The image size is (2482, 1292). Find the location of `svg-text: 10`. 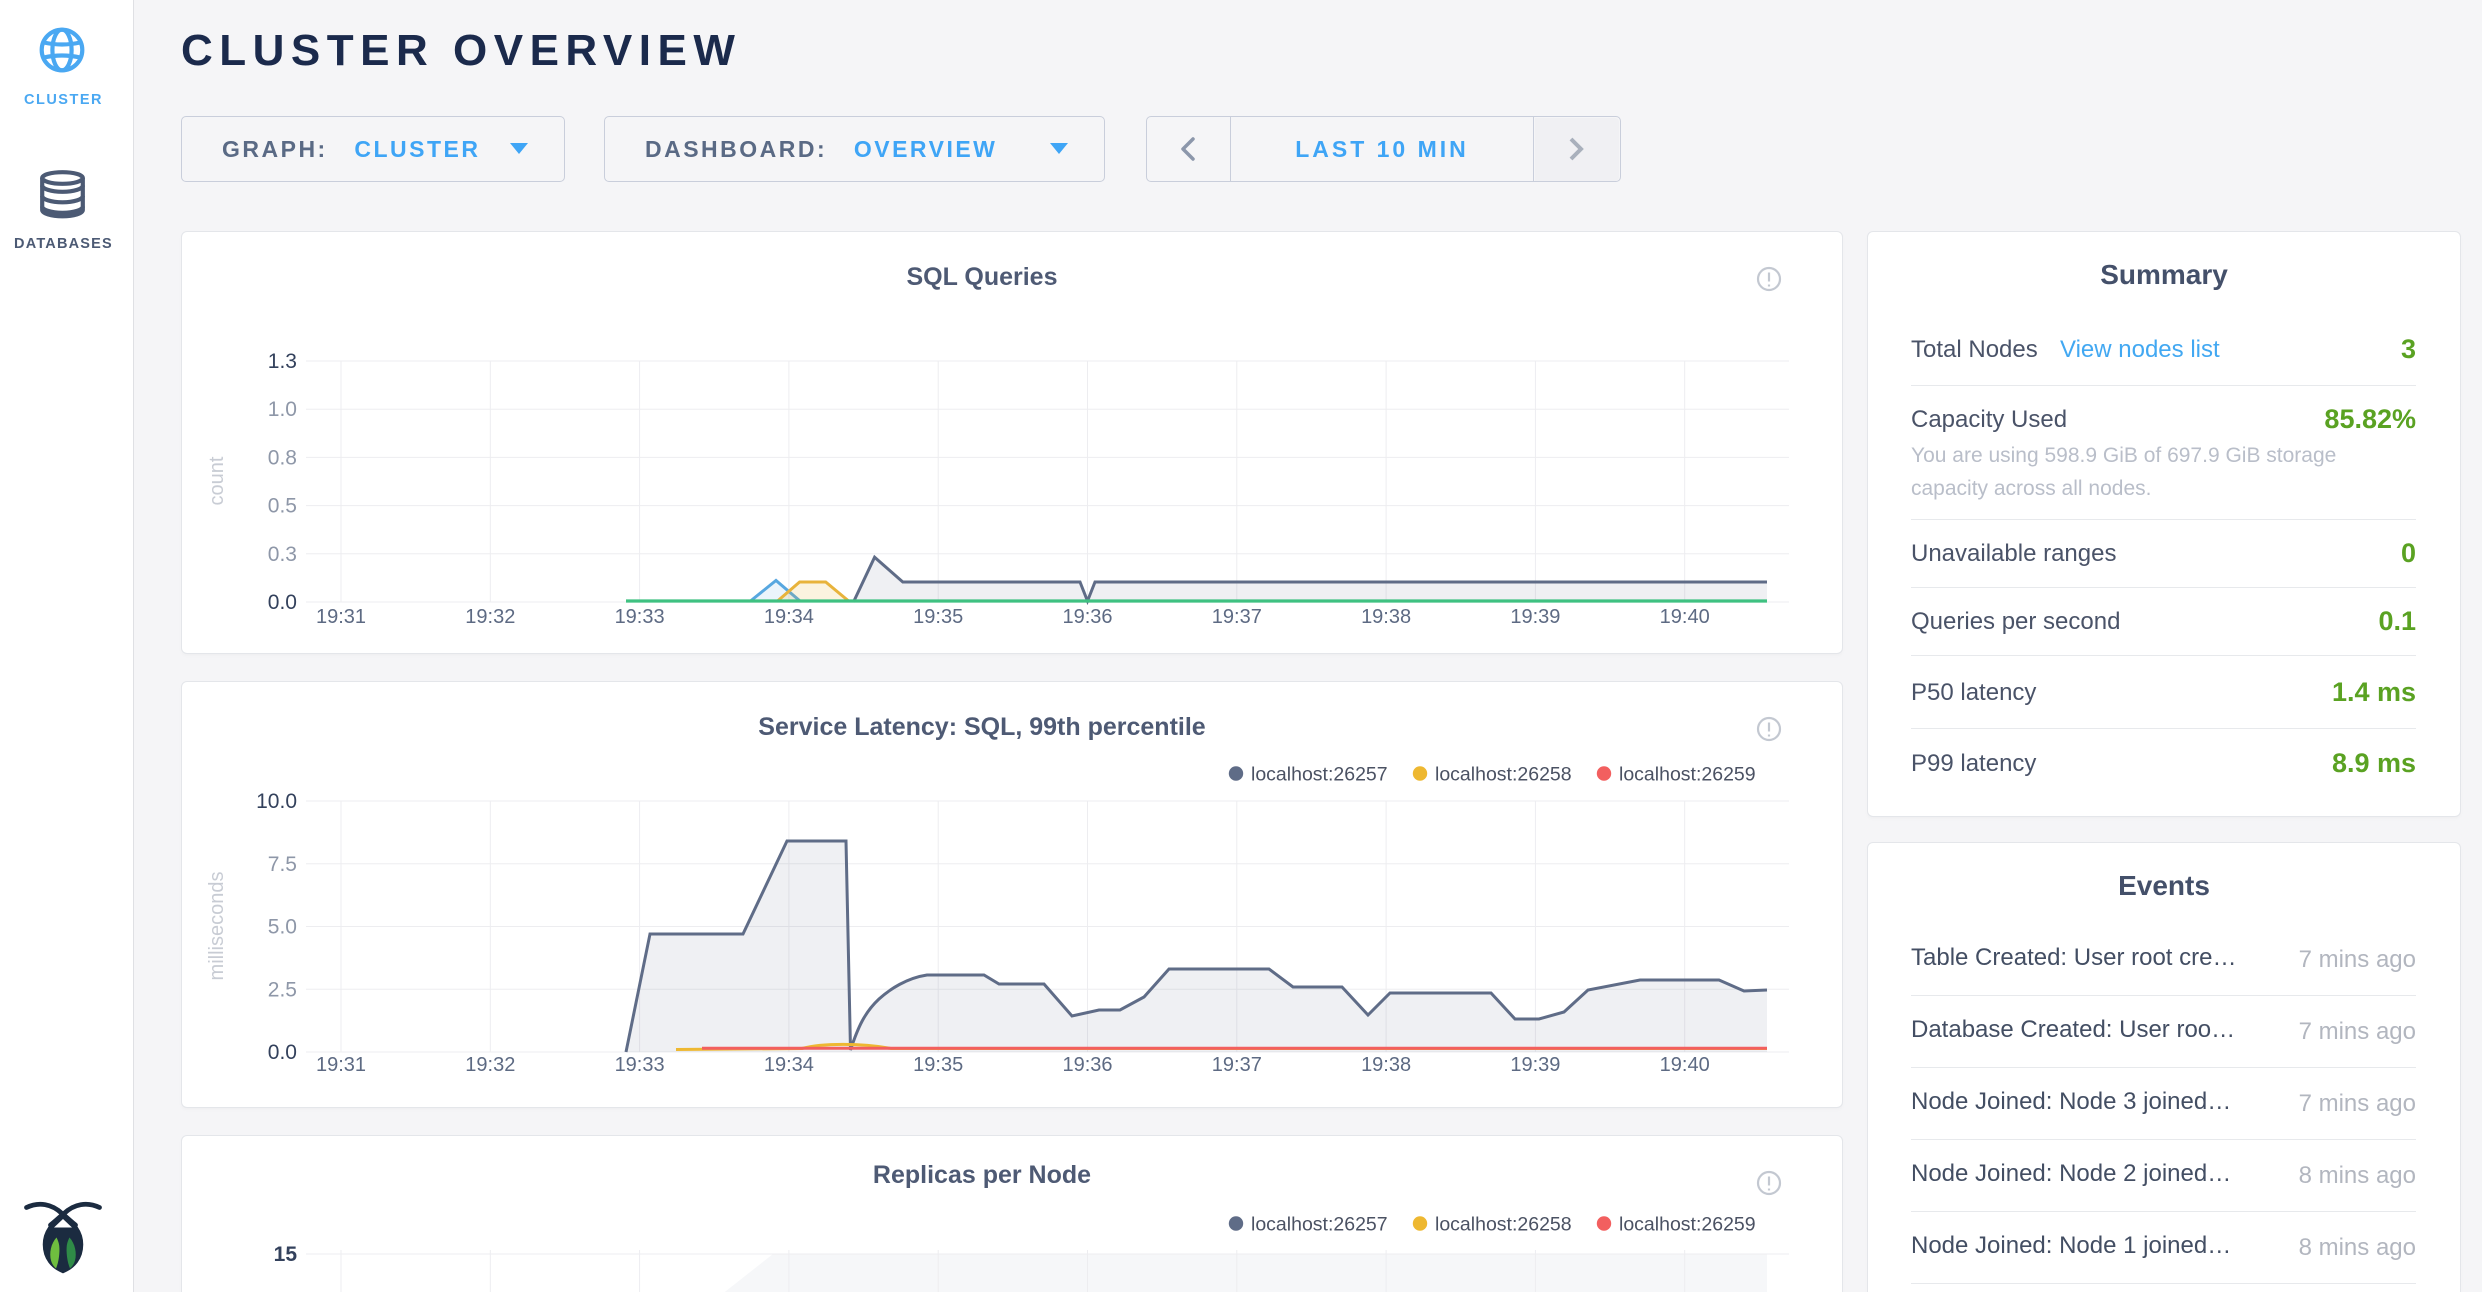

svg-text: 10 is located at coordinates (285, 1290).